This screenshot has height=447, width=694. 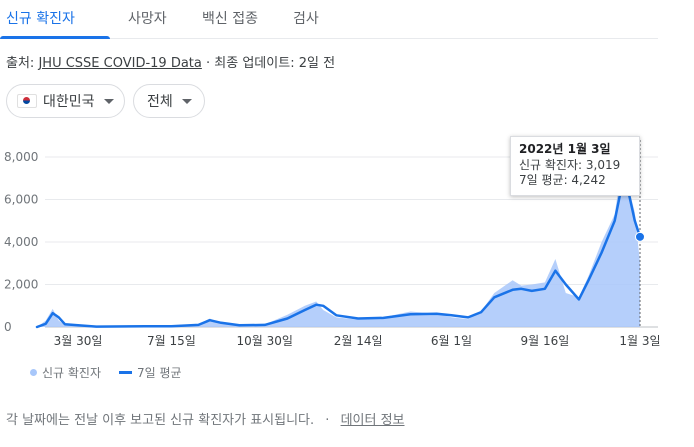 What do you see at coordinates (451, 341) in the screenshot?
I see `x-tick-label: 6월 1일` at bounding box center [451, 341].